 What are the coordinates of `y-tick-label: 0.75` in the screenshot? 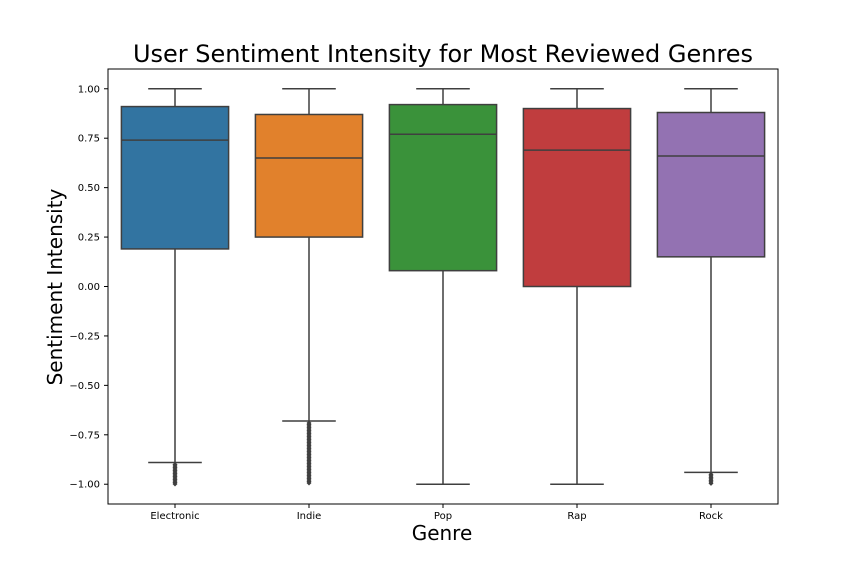 It's located at (89, 139).